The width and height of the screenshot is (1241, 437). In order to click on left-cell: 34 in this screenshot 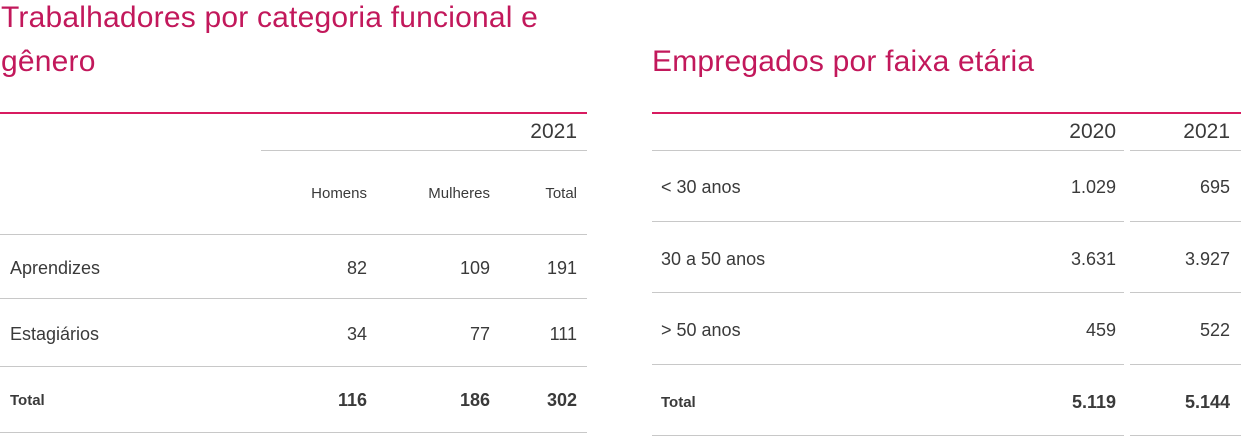, I will do `click(356, 334)`.